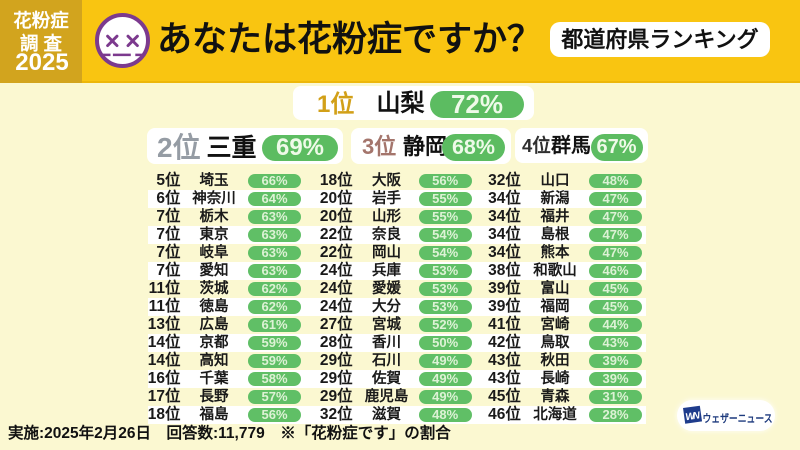 The image size is (800, 450). Describe the element at coordinates (738, 418) in the screenshot. I see `svg-text: ウェザーニュース` at that location.